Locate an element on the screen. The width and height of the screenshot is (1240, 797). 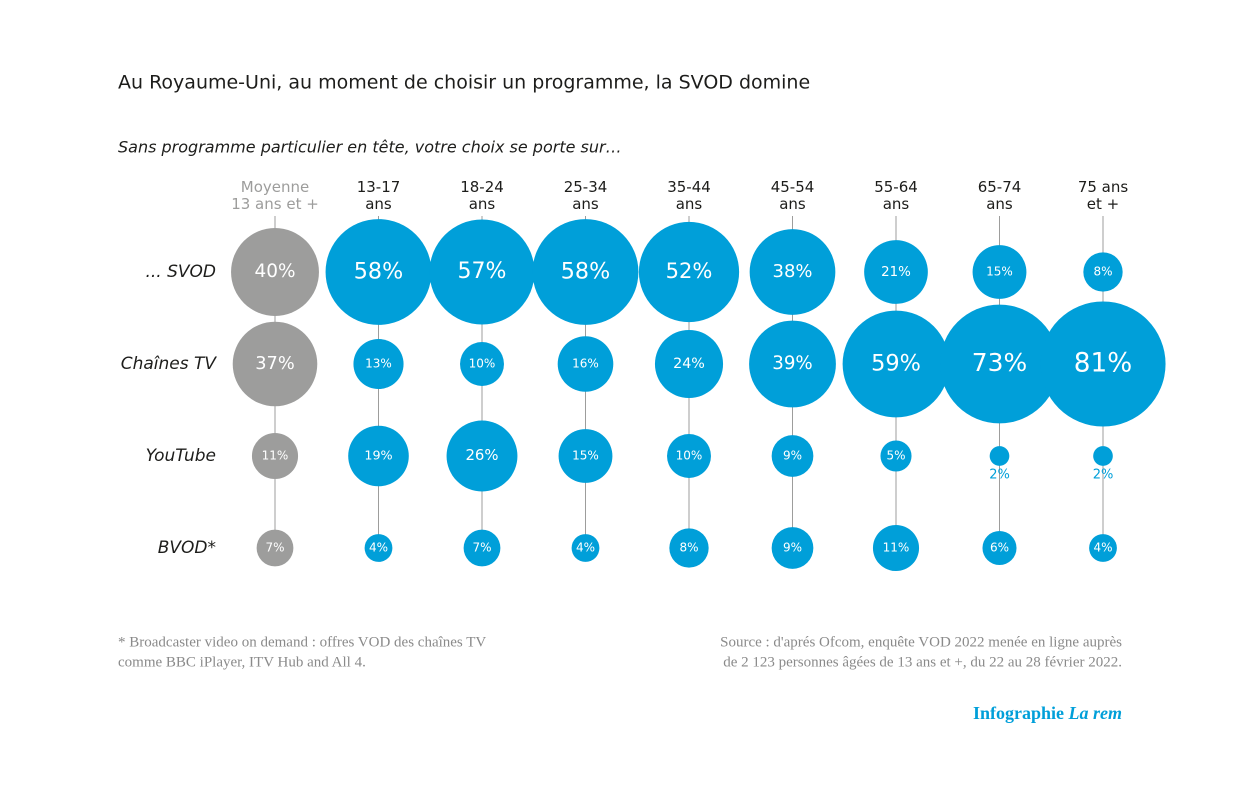
credit: Infographie La rem is located at coordinates (1047, 713).